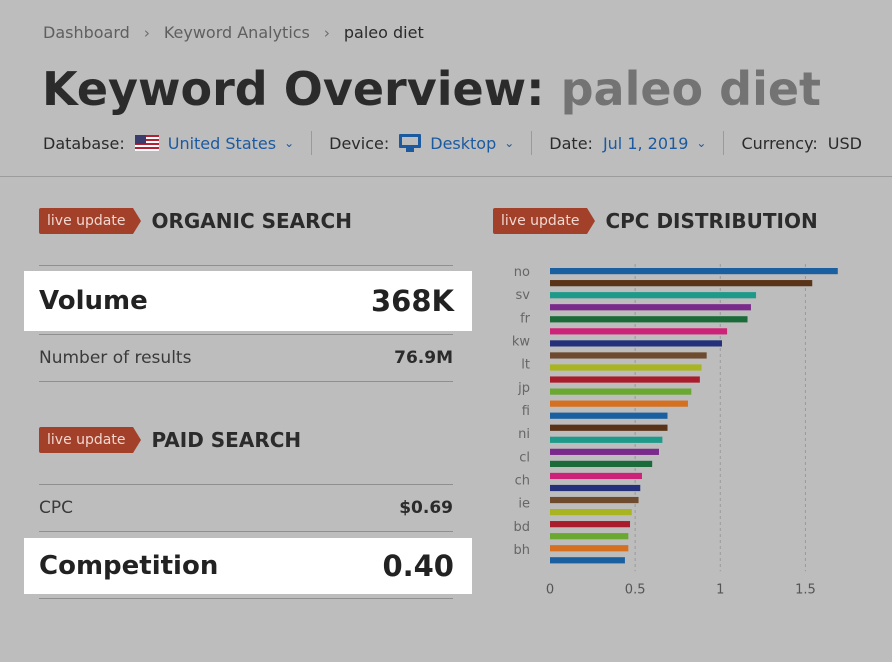 The width and height of the screenshot is (892, 662). I want to click on volume-value: 368K, so click(412, 301).